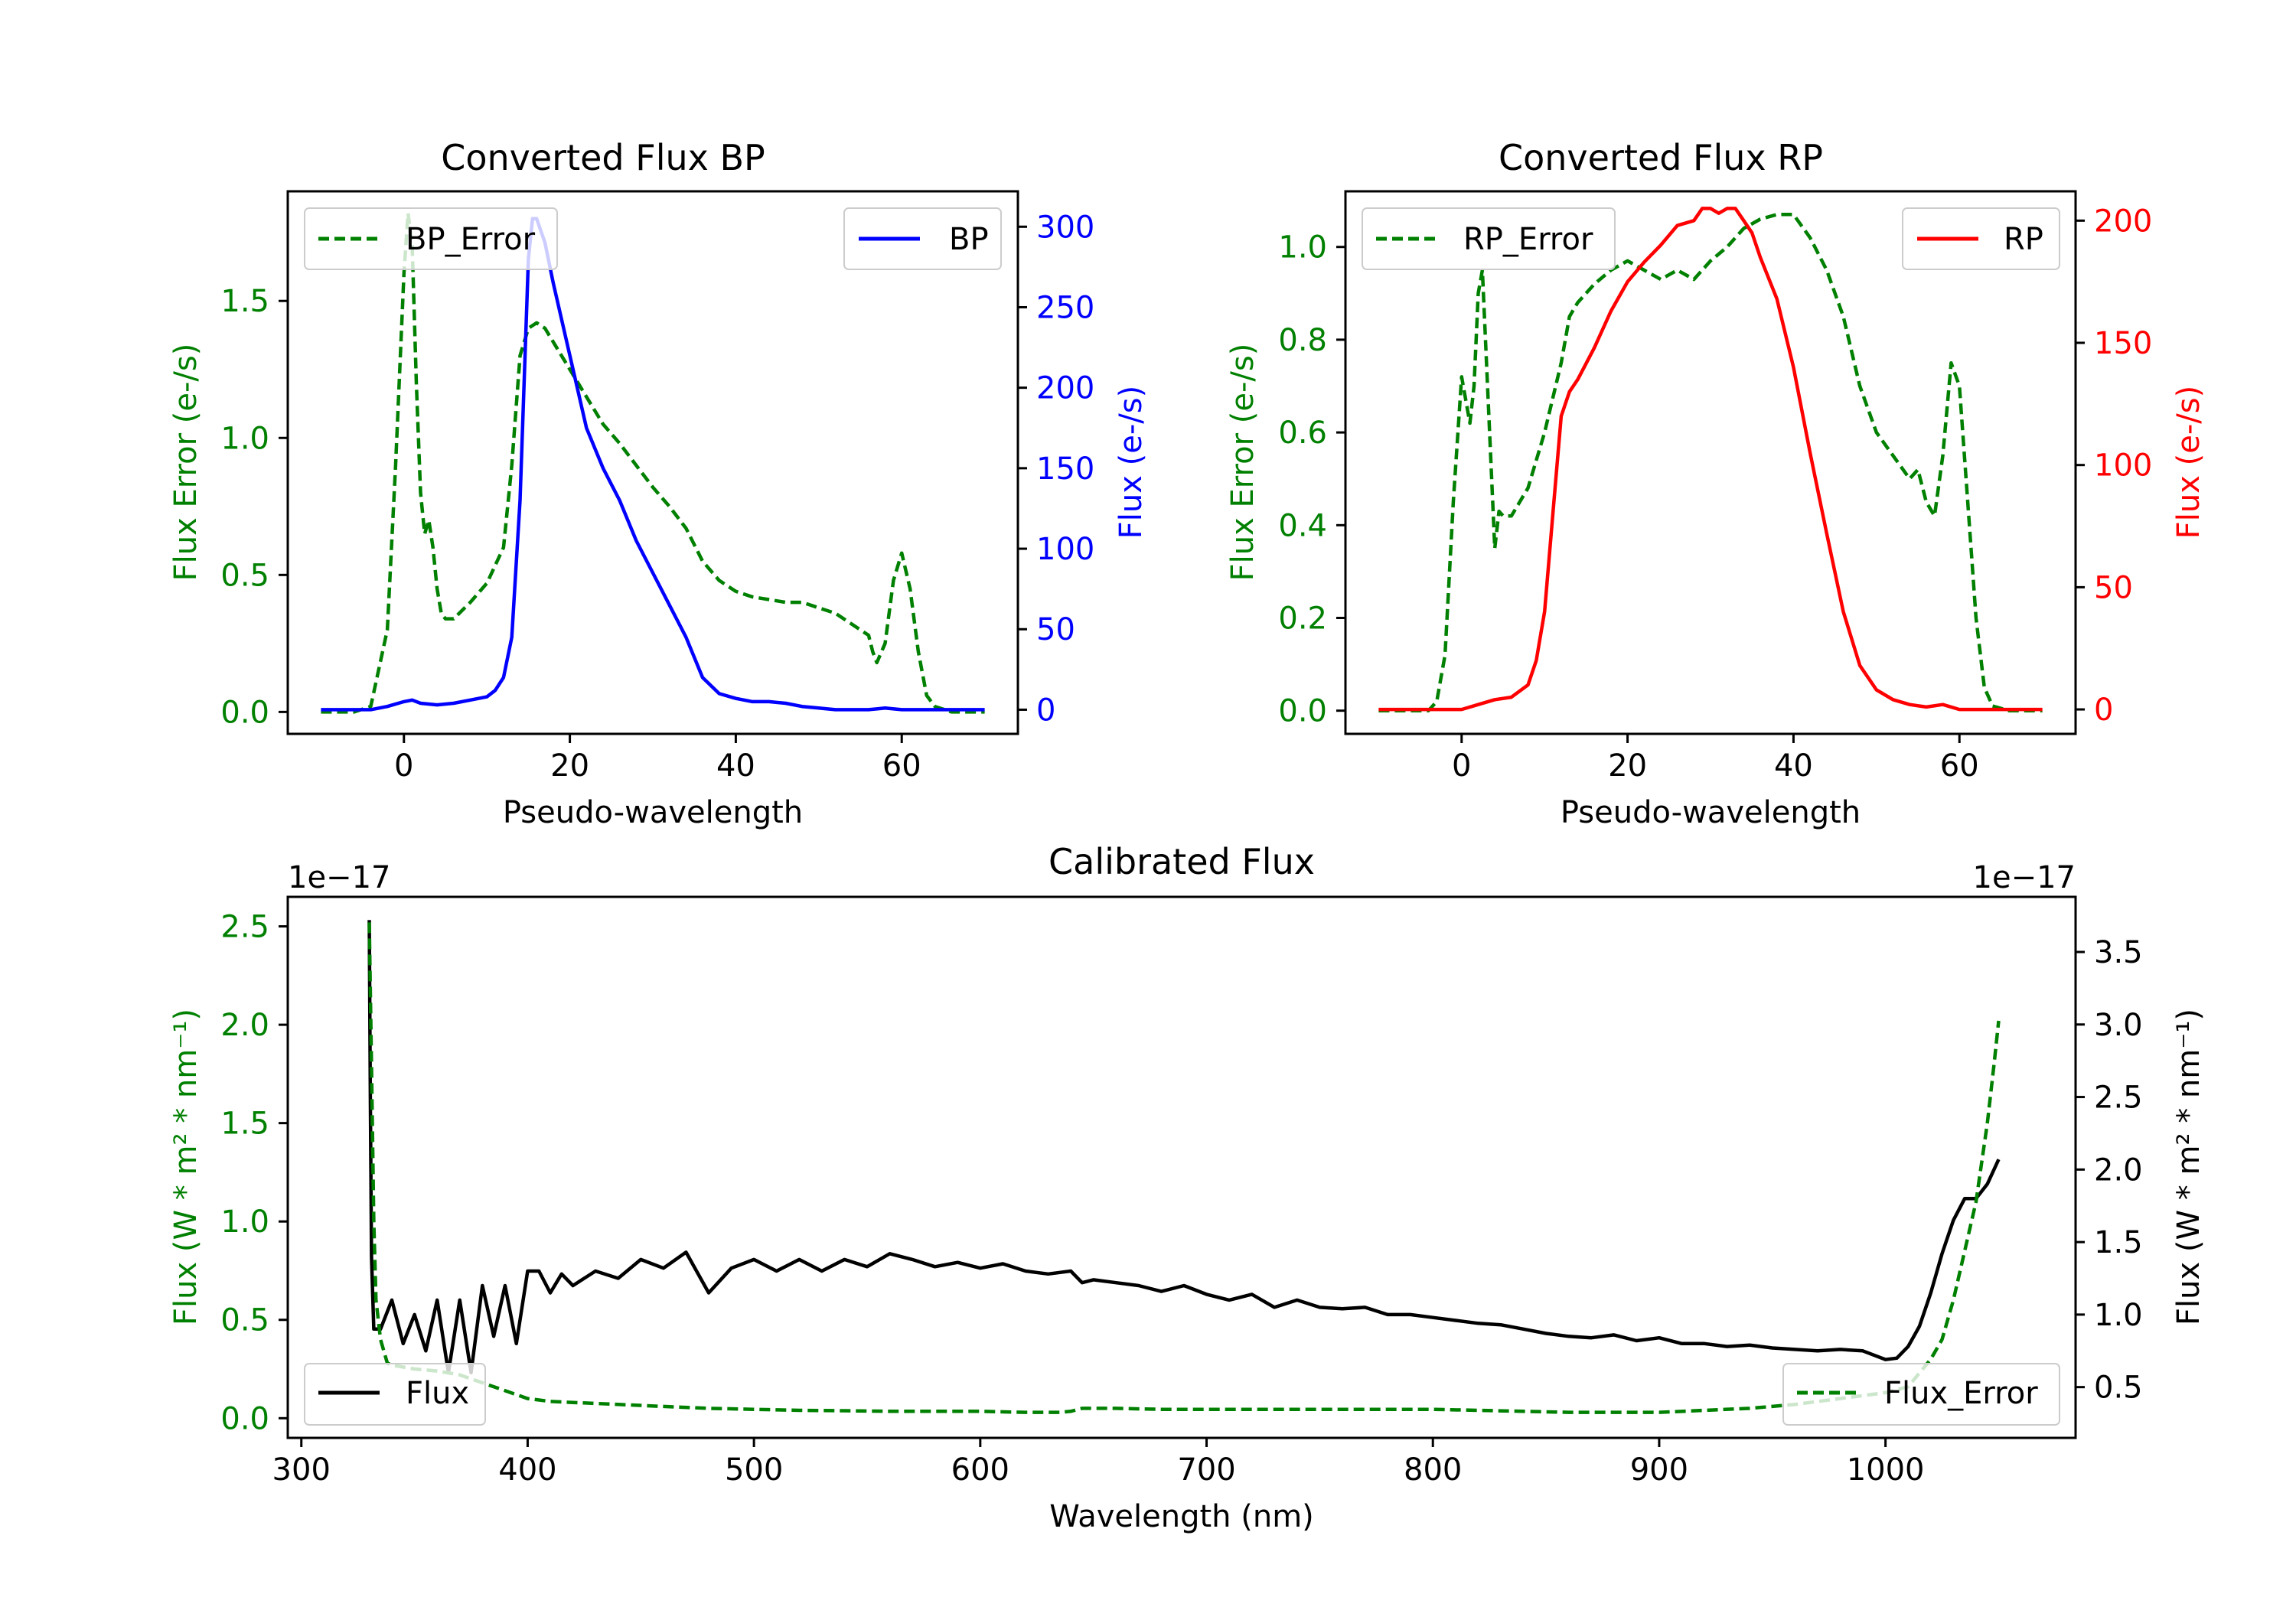 The height and width of the screenshot is (1607, 2296). I want to click on cal-xtick-label: 1000, so click(1886, 1470).